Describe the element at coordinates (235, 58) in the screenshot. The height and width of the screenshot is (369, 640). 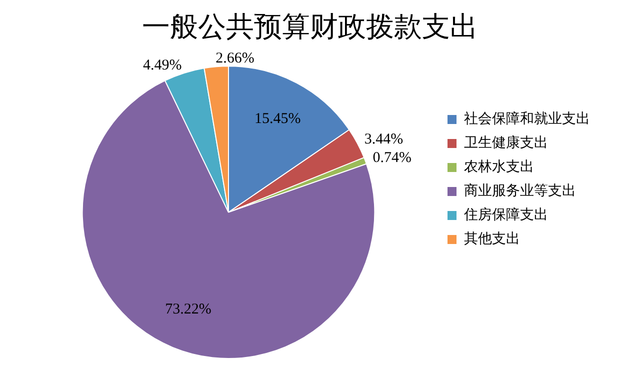
I see `data-label: 2.66%` at that location.